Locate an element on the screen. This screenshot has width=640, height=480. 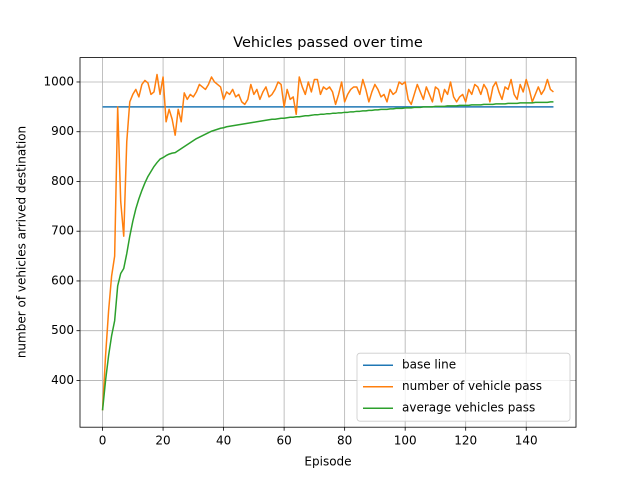
x-axis-label: Episode is located at coordinates (327, 462).